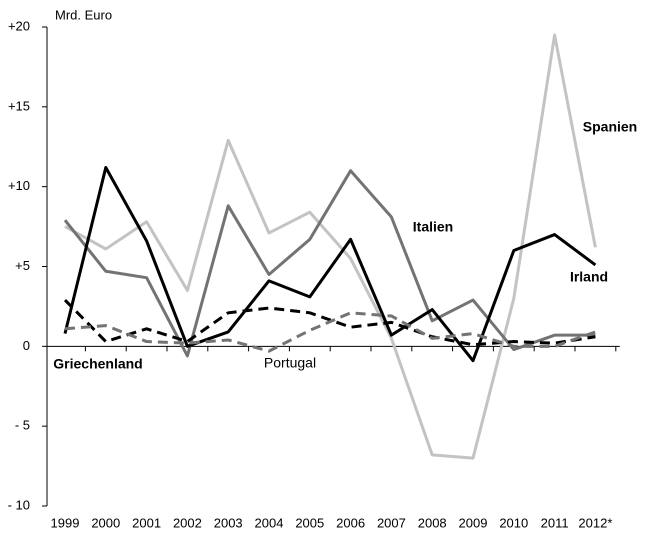  I want to click on series-label: Irland, so click(589, 277).